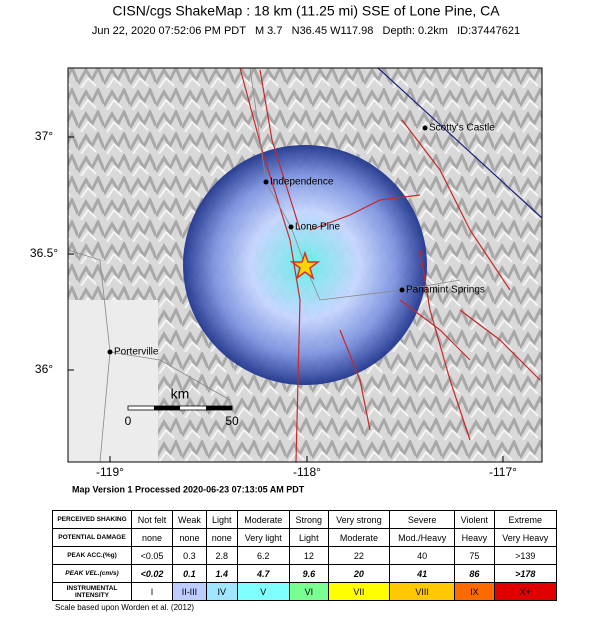  What do you see at coordinates (525, 519) in the screenshot?
I see `table-cell: Extreme` at bounding box center [525, 519].